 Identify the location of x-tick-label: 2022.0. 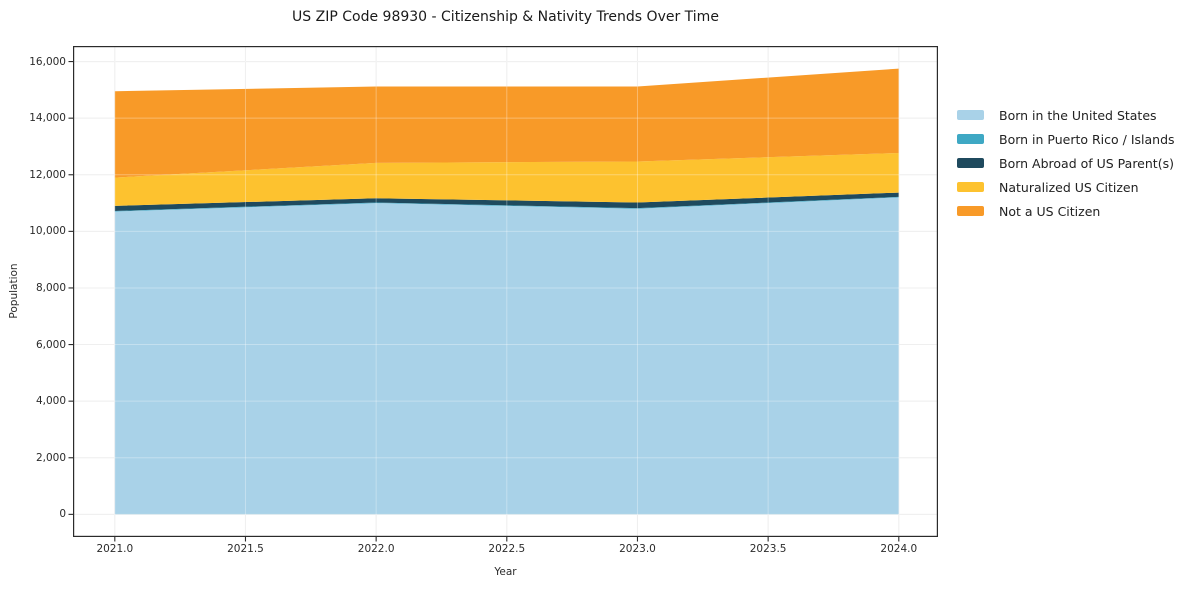
(376, 549).